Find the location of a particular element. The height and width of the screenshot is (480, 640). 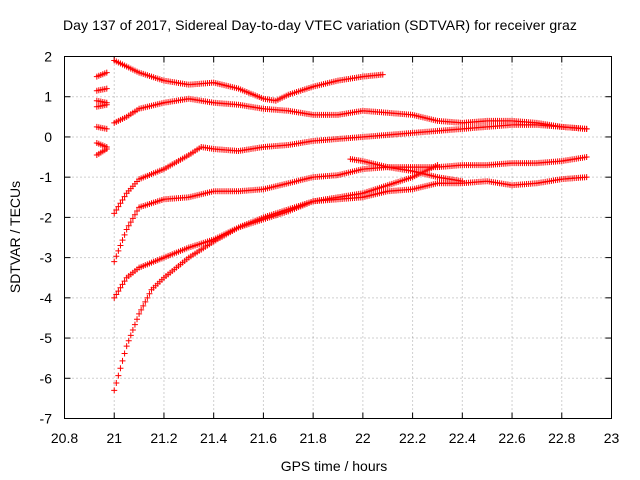

x-tick-label: 22.8 is located at coordinates (561, 438).